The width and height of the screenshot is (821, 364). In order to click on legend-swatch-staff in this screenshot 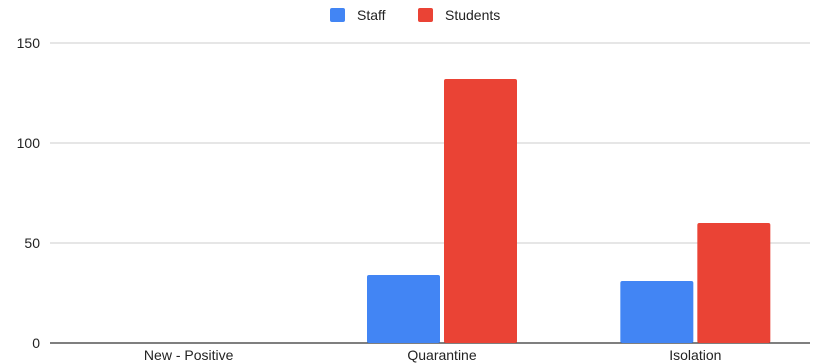, I will do `click(337, 15)`.